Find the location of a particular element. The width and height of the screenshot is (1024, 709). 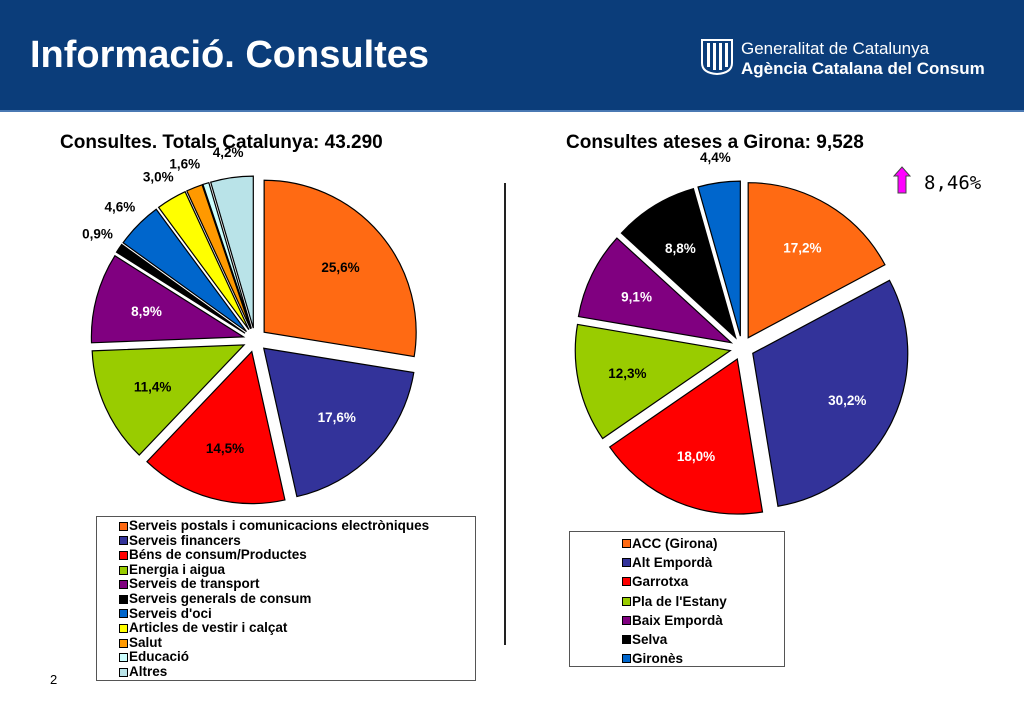

legend-item-0-2: Béns de consum/Productes is located at coordinates (296, 555).